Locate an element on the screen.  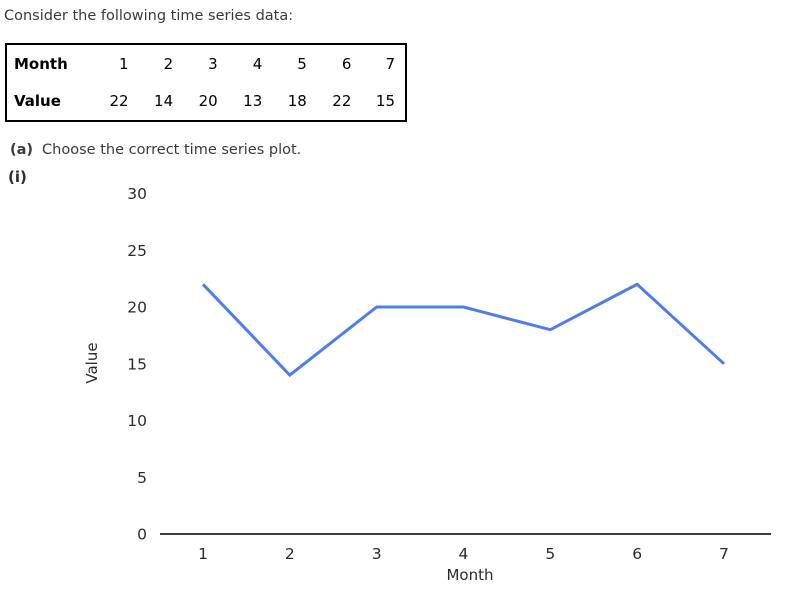
y-tick-label: 30 is located at coordinates (137, 194).